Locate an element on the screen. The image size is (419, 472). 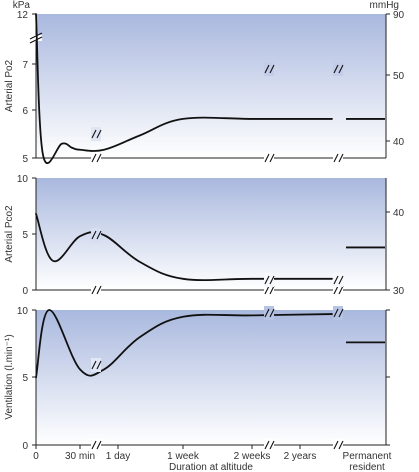
pco2-curve is located at coordinates (184, 247).